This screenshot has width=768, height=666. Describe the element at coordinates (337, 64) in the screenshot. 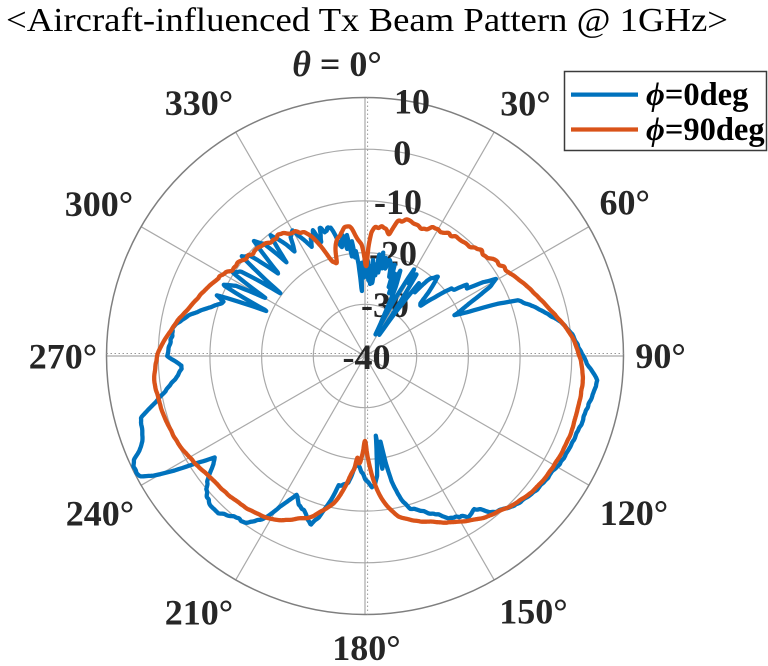

I see `svg-text: θ = 0°` at that location.